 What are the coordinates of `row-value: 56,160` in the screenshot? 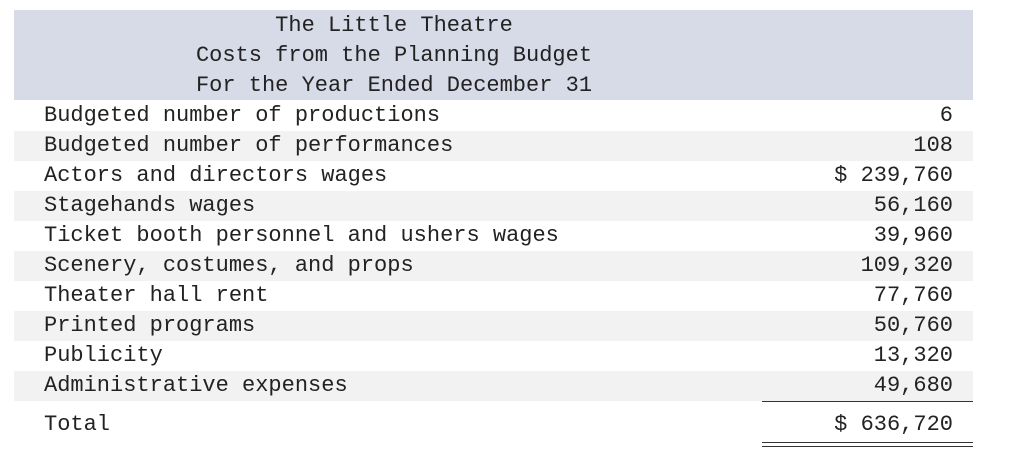 It's located at (913, 205).